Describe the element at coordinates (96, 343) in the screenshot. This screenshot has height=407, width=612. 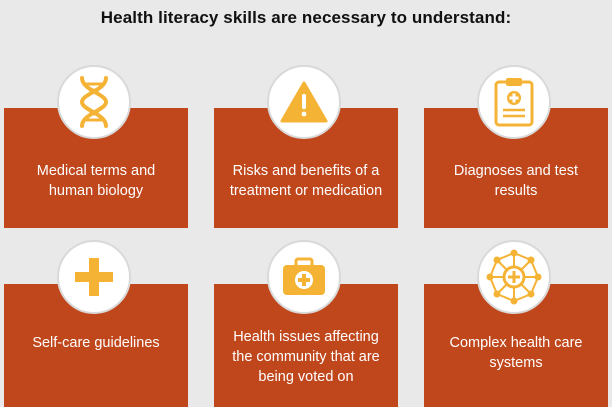
I see `card-text: Self-care guidelines` at that location.